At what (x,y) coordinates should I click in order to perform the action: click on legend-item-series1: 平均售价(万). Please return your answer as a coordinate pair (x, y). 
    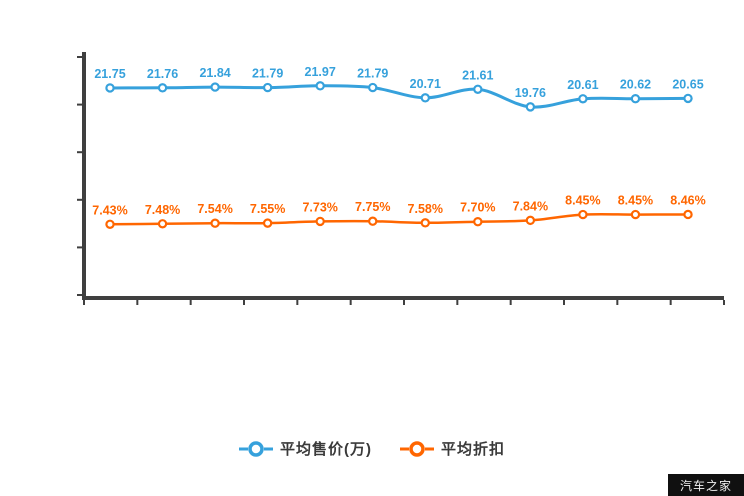
    Looking at the image, I should click on (305, 448).